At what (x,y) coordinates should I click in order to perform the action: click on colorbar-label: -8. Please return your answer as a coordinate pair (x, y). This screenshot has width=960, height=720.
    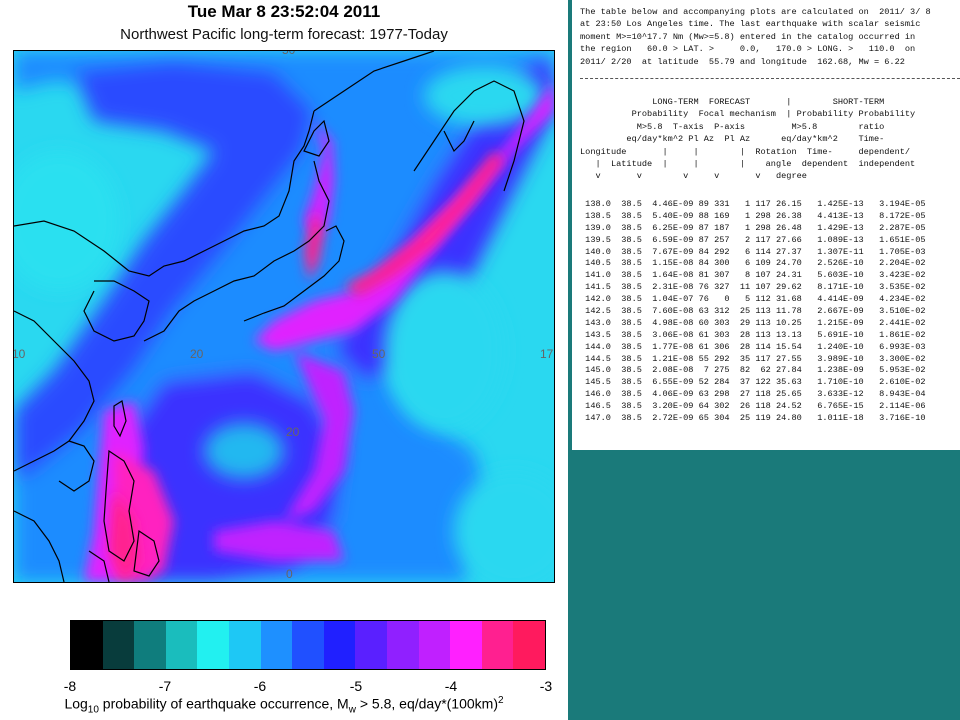
    Looking at the image, I should click on (70, 686).